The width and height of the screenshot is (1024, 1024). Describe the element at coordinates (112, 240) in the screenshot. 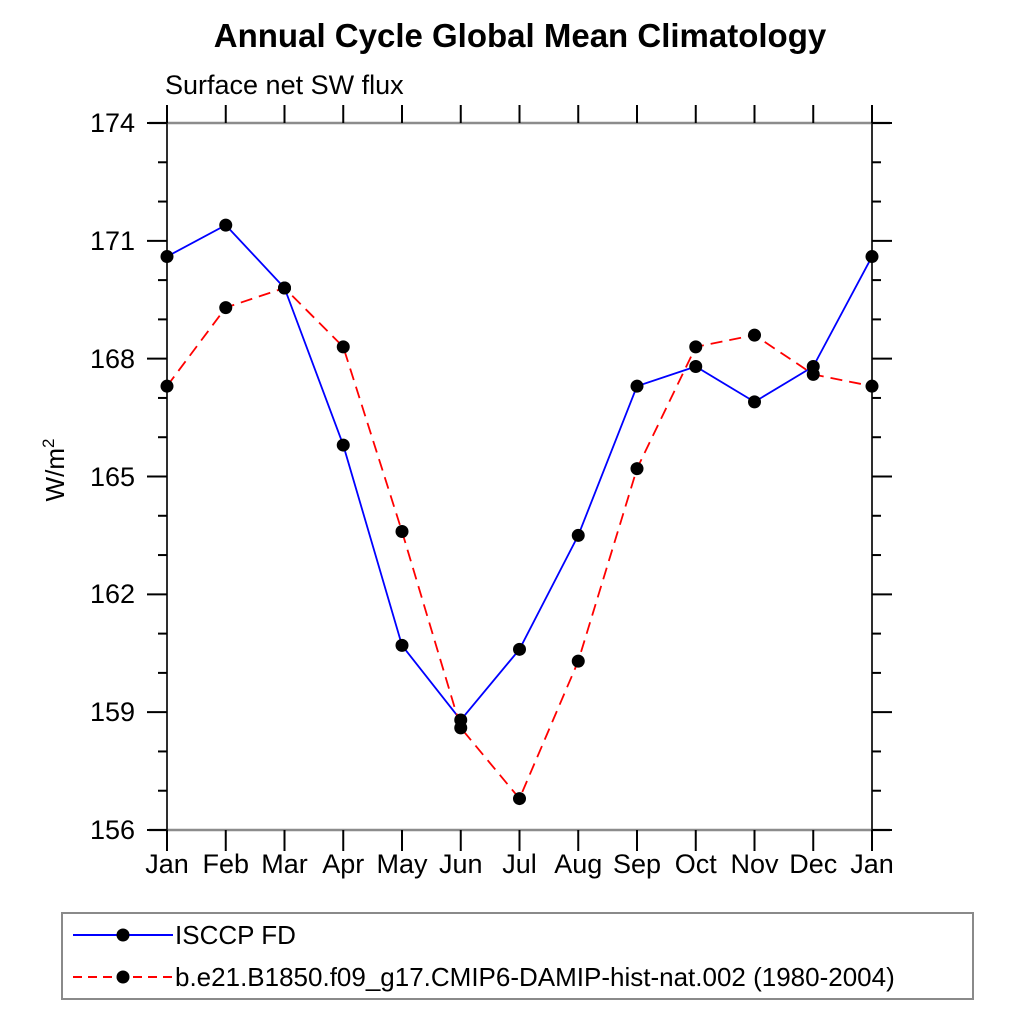

I see `y-tick-label: 171` at that location.